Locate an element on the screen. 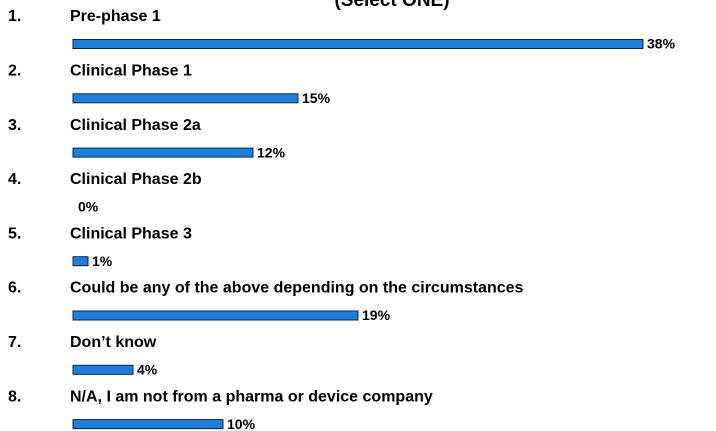 This screenshot has width=716, height=431. value-label: 15% is located at coordinates (316, 98).